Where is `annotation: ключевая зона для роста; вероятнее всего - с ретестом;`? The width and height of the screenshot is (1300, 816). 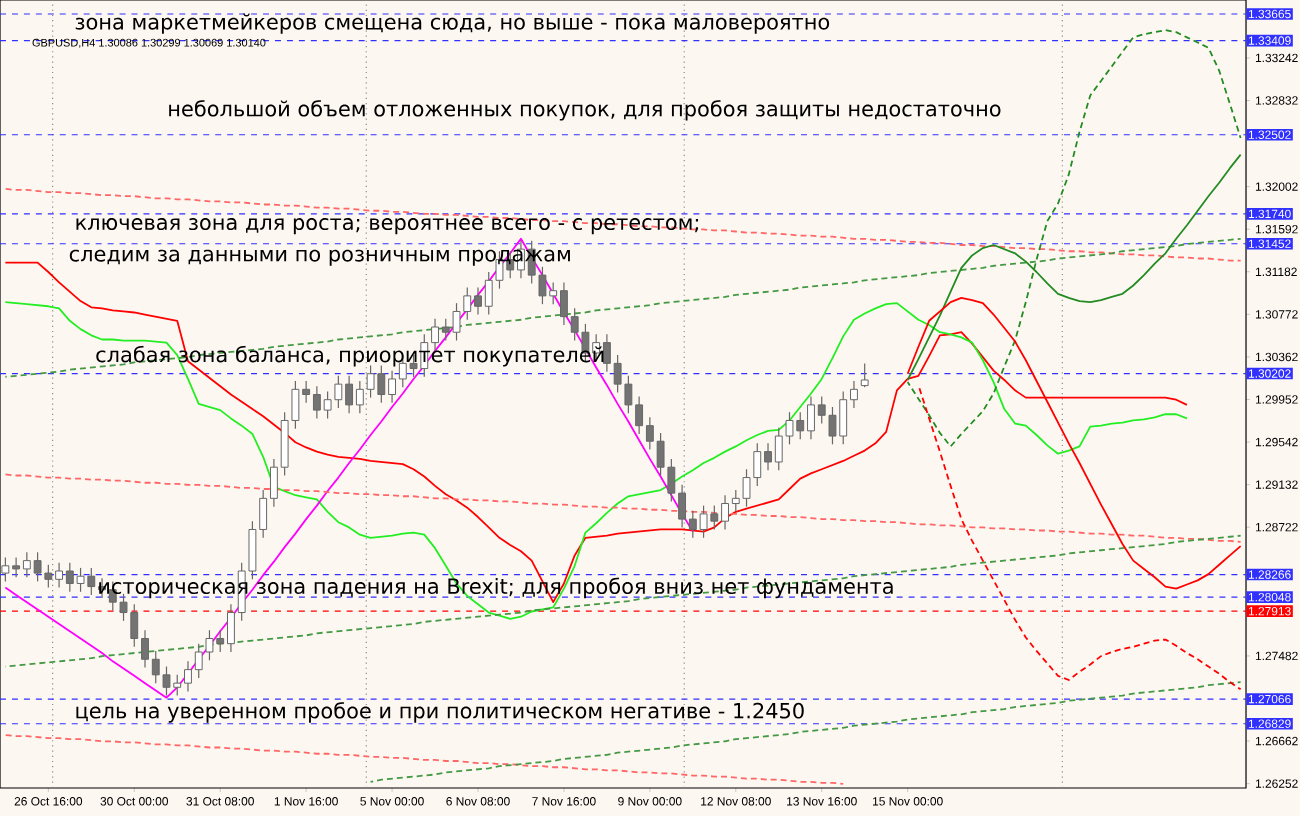 annotation: ключевая зона для роста; вероятнее всего - с ретестом; is located at coordinates (387, 226).